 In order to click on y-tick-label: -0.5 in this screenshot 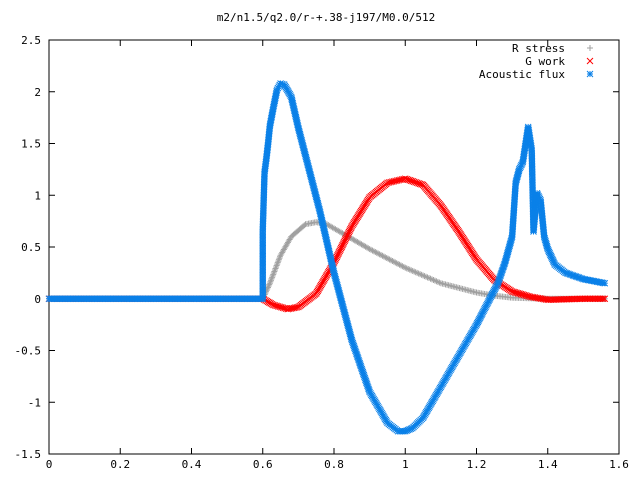, I will do `click(28, 351)`.